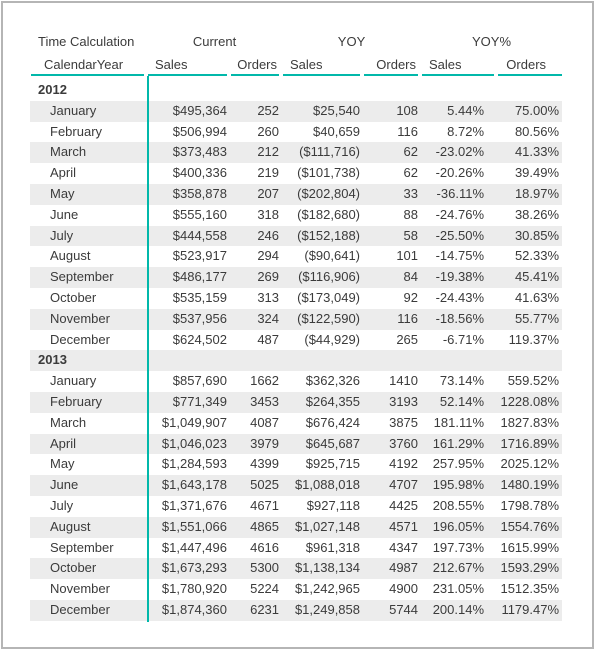 Image resolution: width=606 pixels, height=653 pixels. Describe the element at coordinates (458, 464) in the screenshot. I see `cell-yoy_pct_sales: 257.95%` at that location.